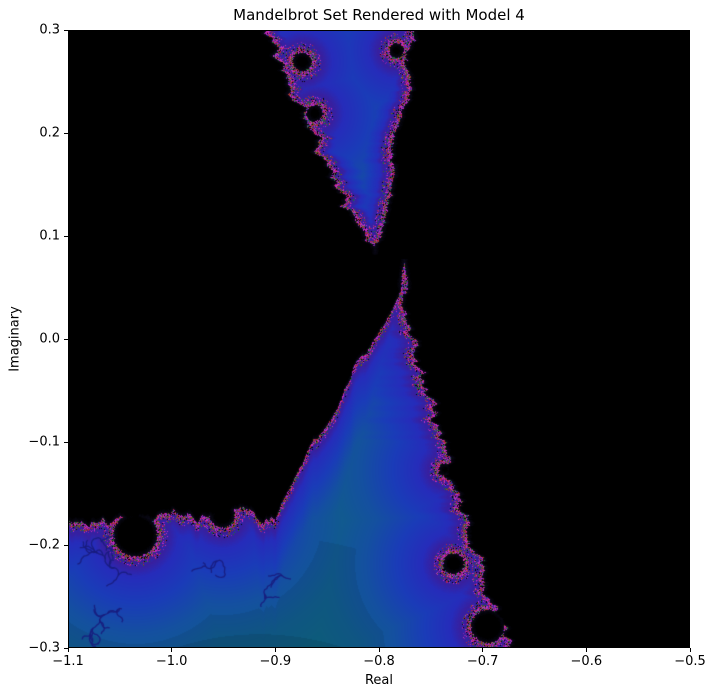  Describe the element at coordinates (49, 30) in the screenshot. I see `y-tick-label: 0.3` at that location.